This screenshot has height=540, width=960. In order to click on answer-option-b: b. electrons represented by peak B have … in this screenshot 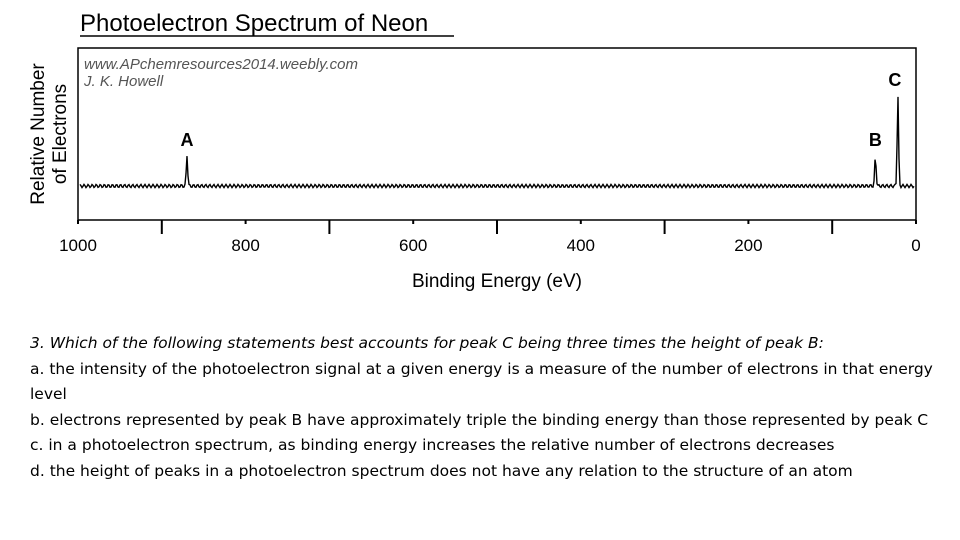, I will do `click(479, 419)`.